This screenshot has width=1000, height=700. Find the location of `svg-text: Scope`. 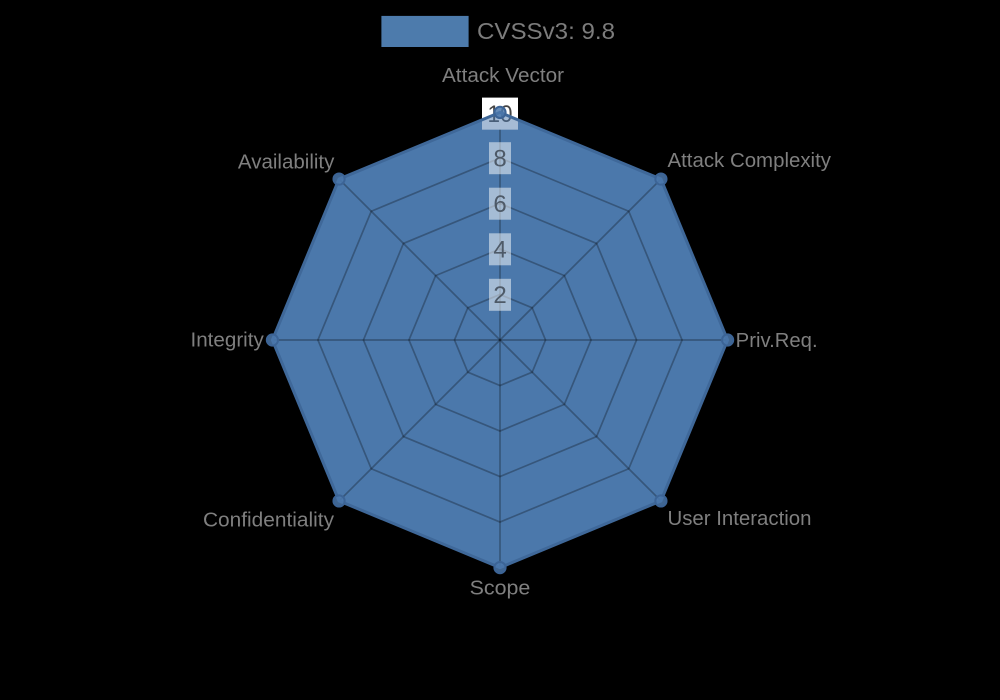

svg-text: Scope is located at coordinates (500, 589).